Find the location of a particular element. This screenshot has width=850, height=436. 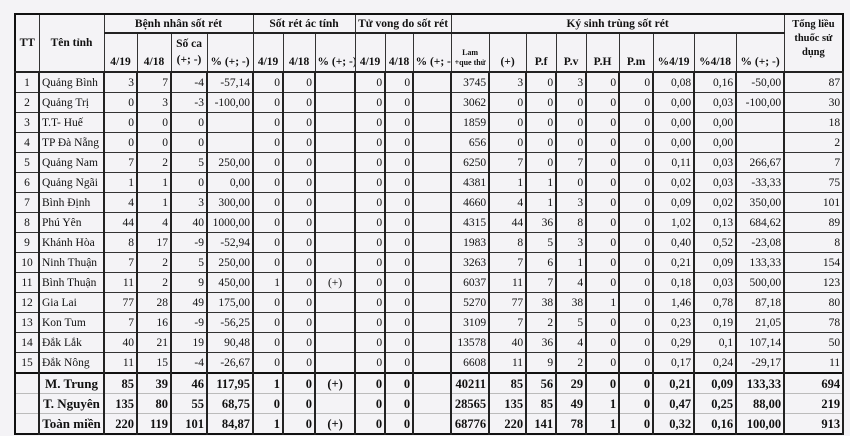

cell: 11 is located at coordinates (814, 363).